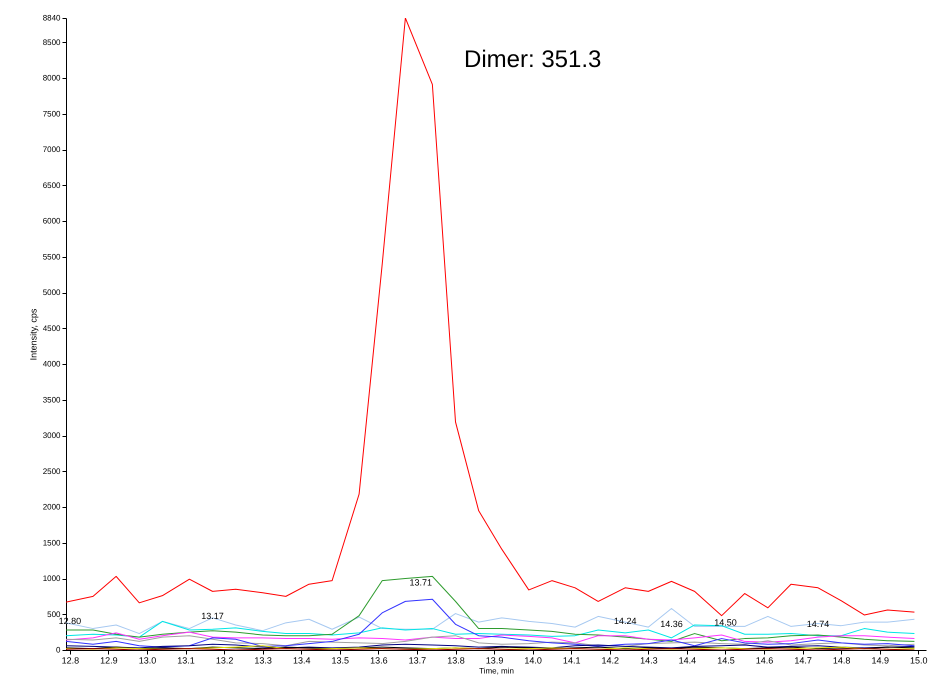 This screenshot has width=930, height=677. I want to click on y-tick-label: 6000, so click(52, 221).